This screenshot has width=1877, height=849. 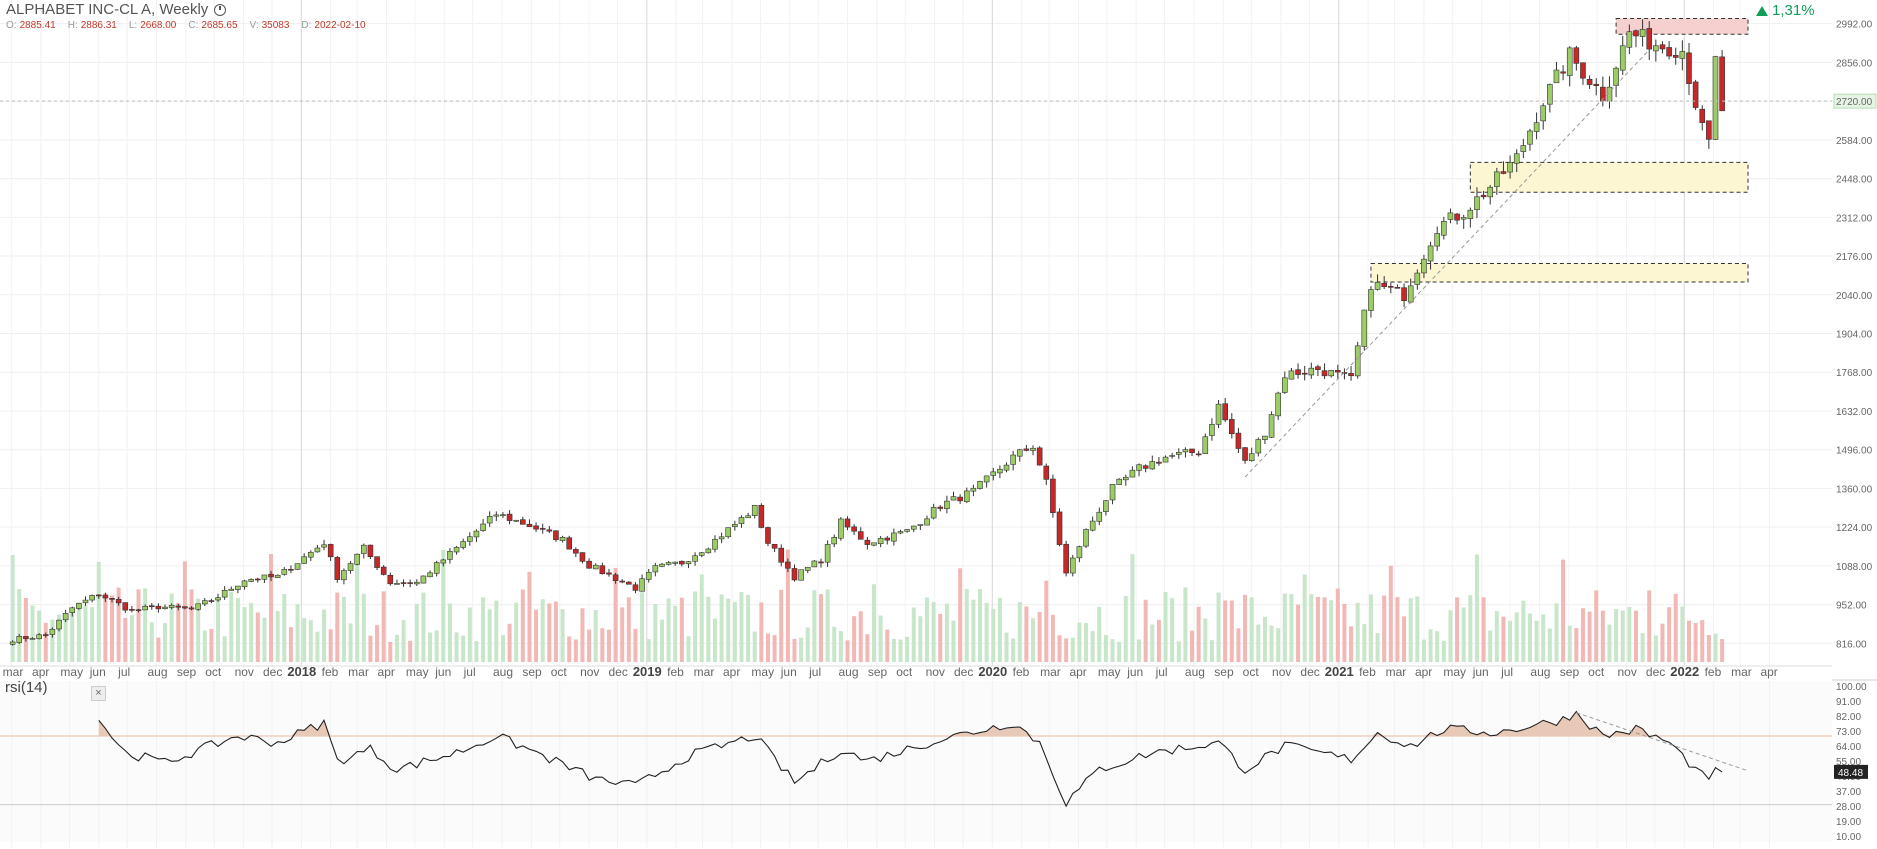 What do you see at coordinates (1848, 792) in the screenshot?
I see `rsi-tick-label: 37.00` at bounding box center [1848, 792].